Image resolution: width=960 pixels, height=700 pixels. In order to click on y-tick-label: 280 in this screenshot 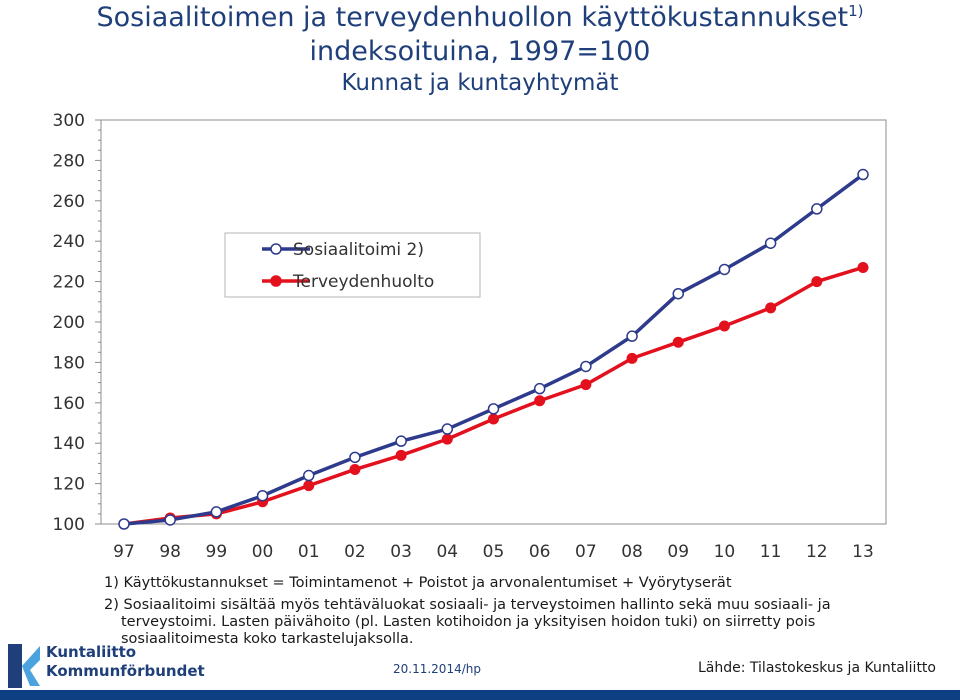, I will do `click(69, 161)`.